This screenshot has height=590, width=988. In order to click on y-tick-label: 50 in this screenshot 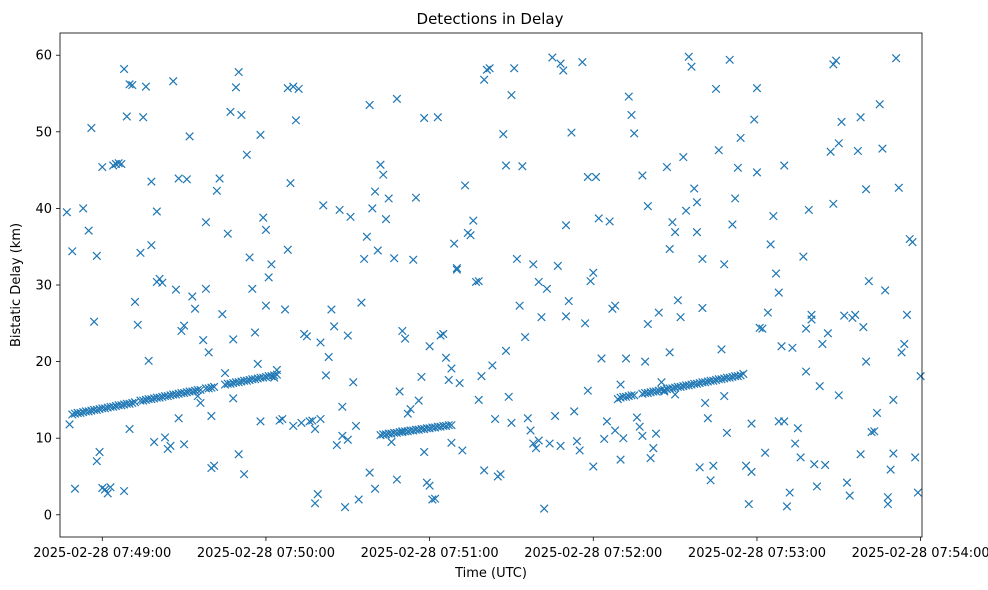, I will do `click(43, 132)`.